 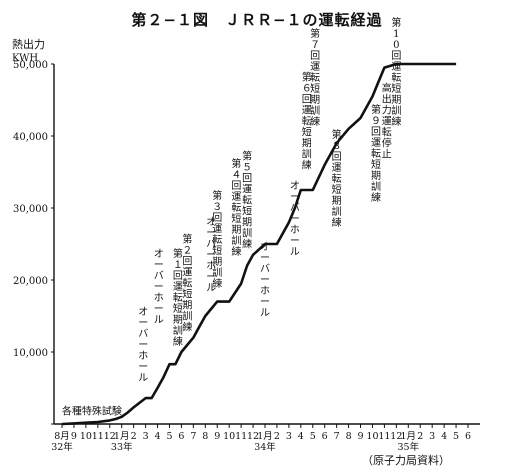 I want to click on x-tick-label: 3, so click(x=432, y=436).